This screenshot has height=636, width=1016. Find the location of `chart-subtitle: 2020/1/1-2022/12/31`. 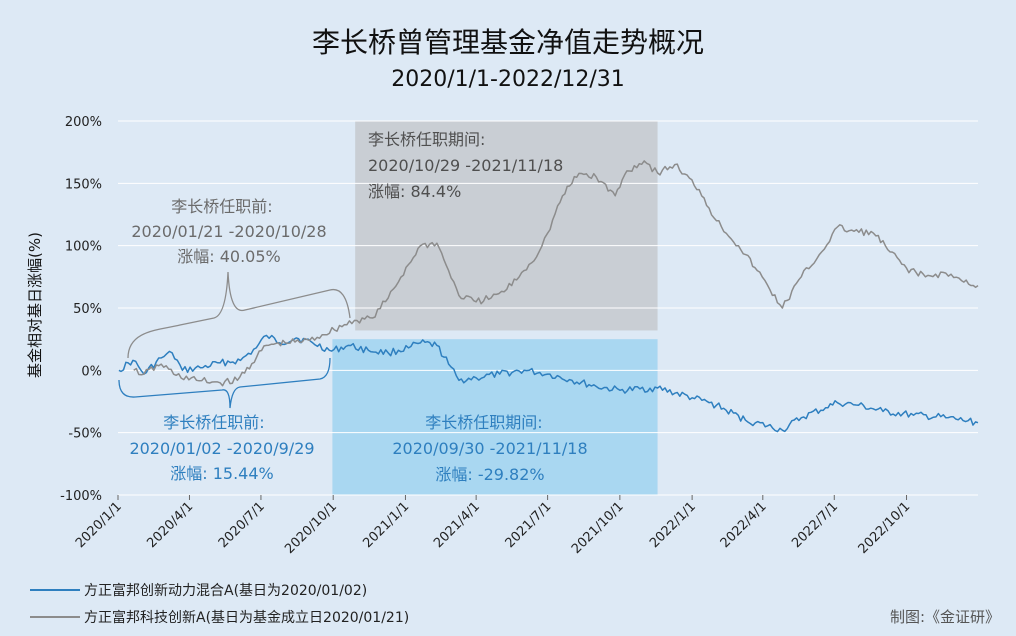

chart-subtitle: 2020/1/1-2022/12/31 is located at coordinates (508, 79).